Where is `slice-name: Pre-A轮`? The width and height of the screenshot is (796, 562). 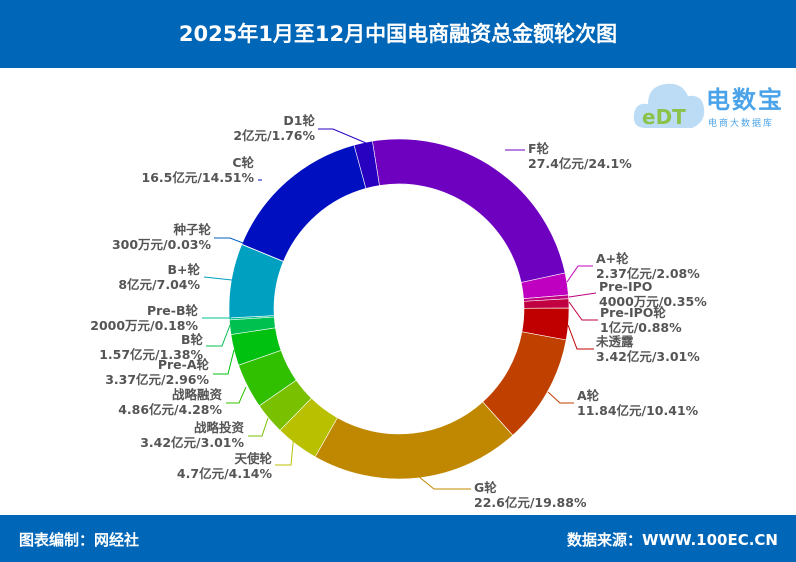
slice-name: Pre-A轮 is located at coordinates (183, 364).